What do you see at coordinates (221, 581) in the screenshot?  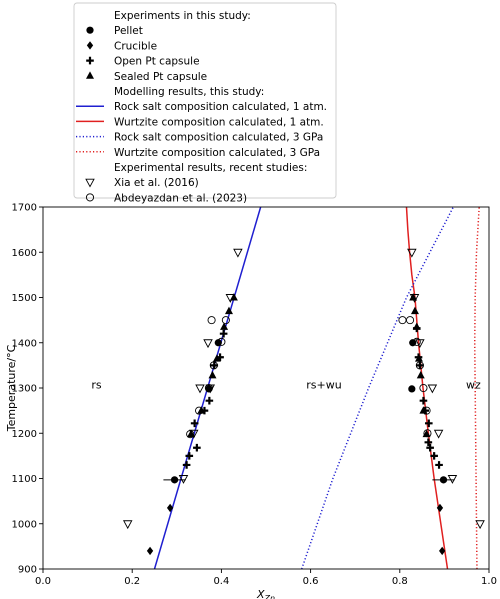 I see `x-tick-label: 0.4` at bounding box center [221, 581].